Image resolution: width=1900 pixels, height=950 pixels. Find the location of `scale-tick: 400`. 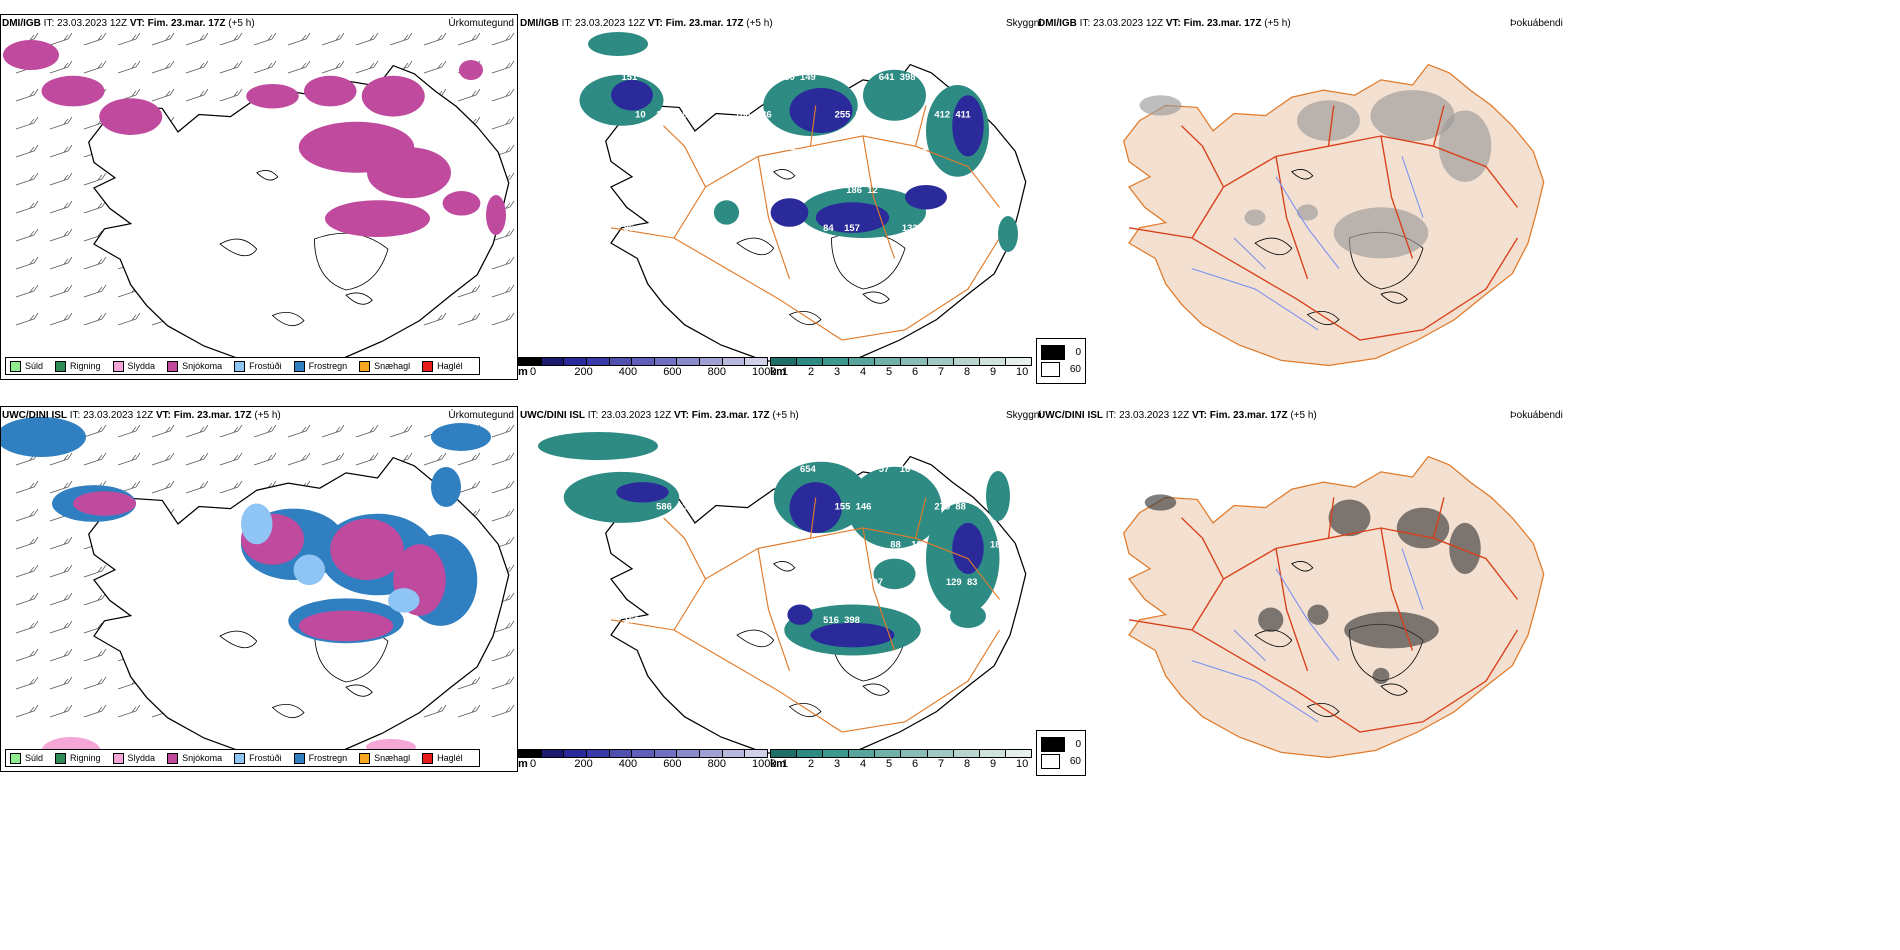

scale-tick: 400 is located at coordinates (628, 372).